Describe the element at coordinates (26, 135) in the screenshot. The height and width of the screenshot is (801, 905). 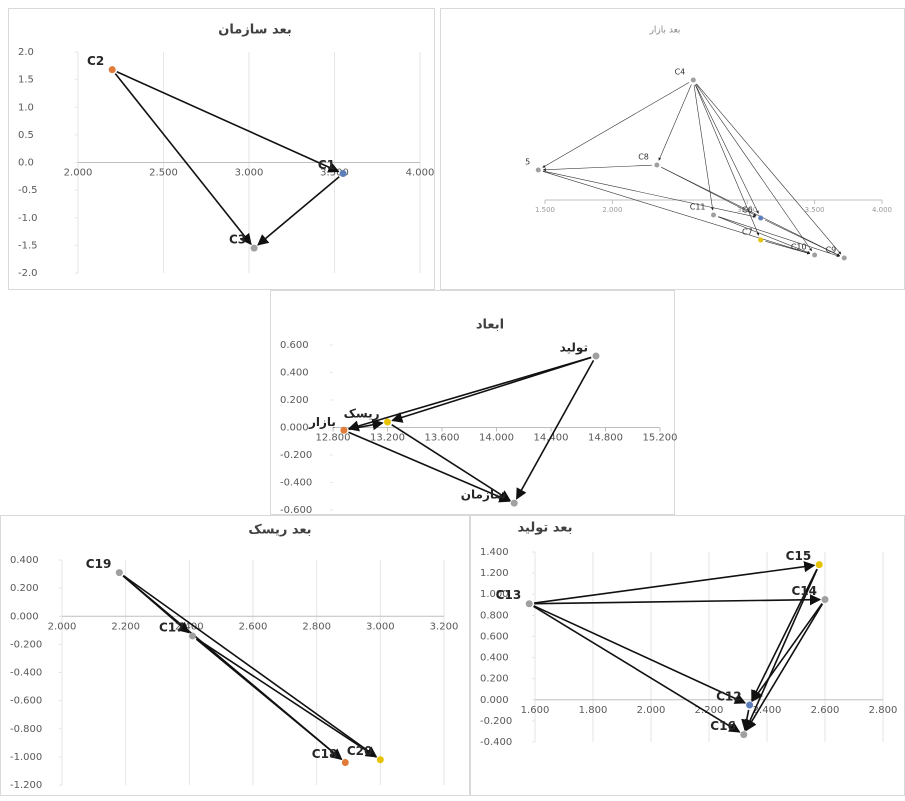
I see `y-tick-label: 0.5` at that location.